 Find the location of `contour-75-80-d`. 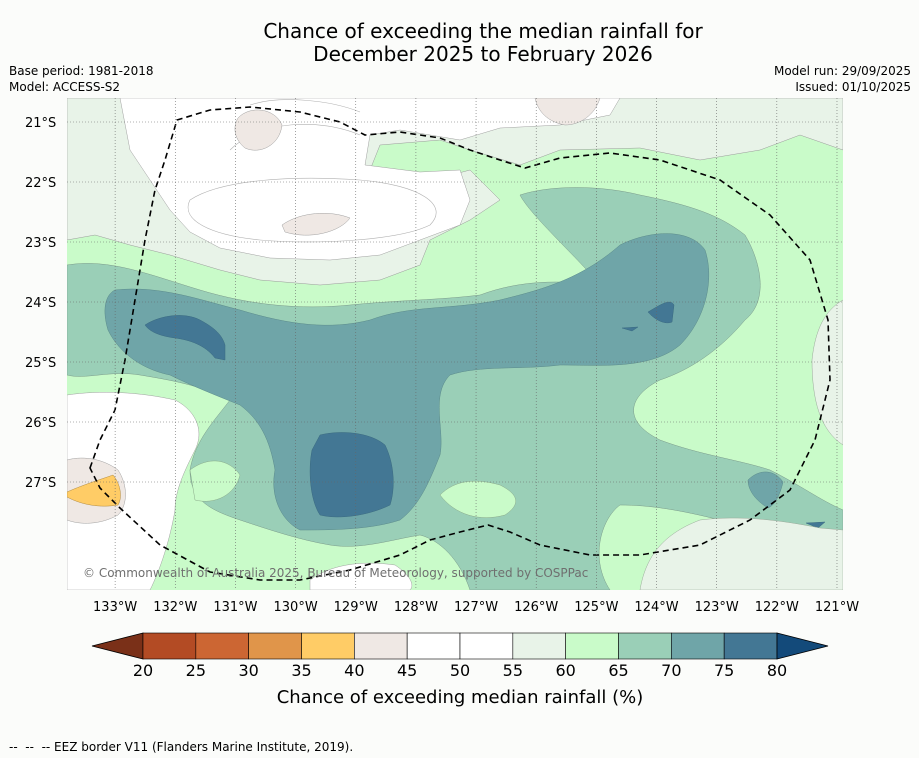

contour-75-80-d is located at coordinates (765, 490).